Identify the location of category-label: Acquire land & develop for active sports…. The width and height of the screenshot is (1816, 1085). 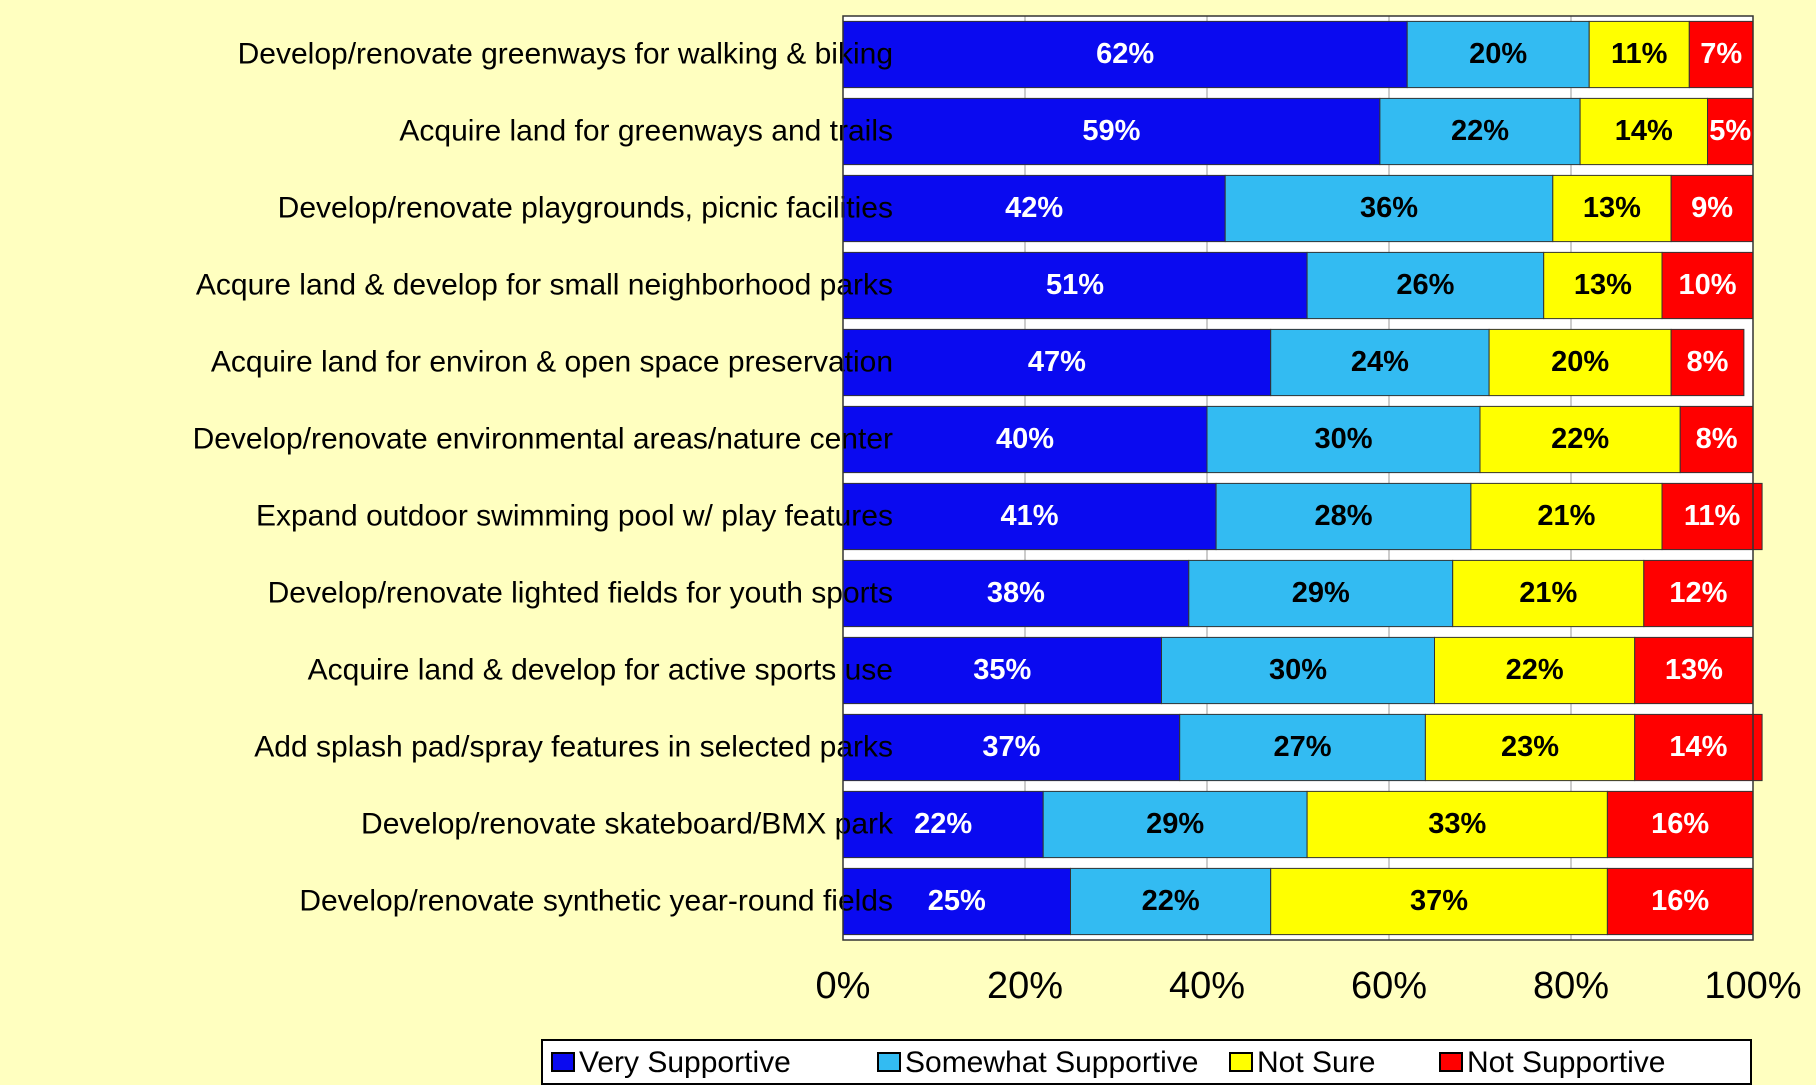
(600, 669).